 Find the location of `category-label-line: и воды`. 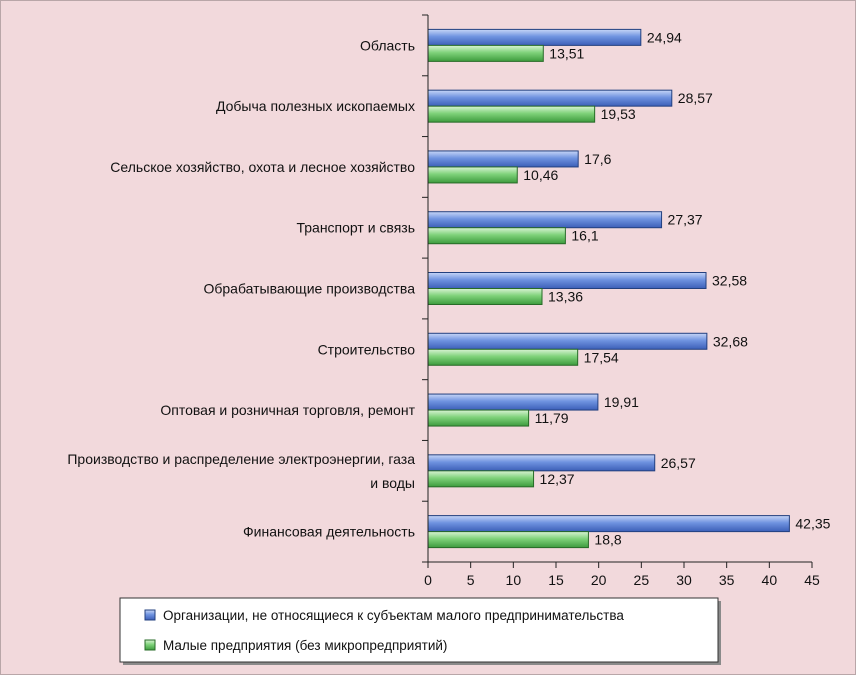

category-label-line: и воды is located at coordinates (392, 483).